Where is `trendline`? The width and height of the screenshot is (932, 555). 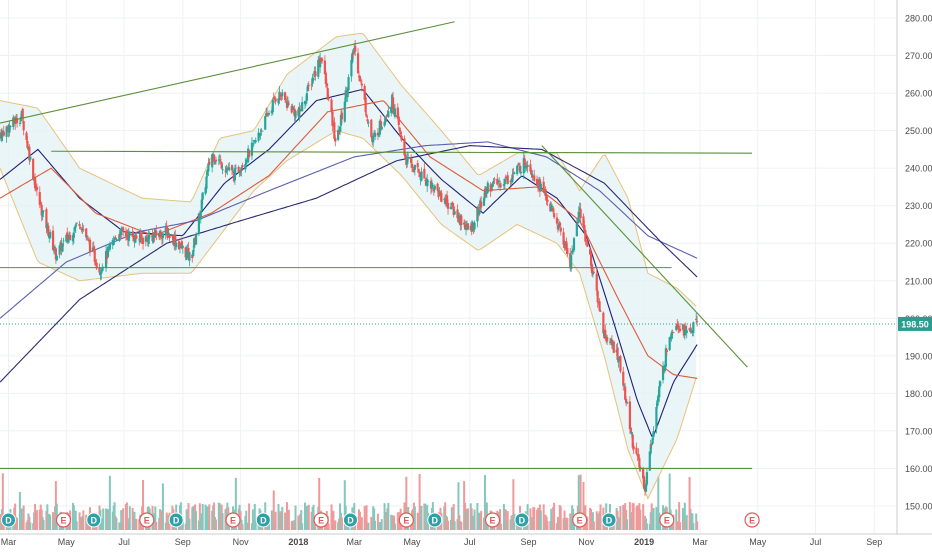 trendline is located at coordinates (402, 152).